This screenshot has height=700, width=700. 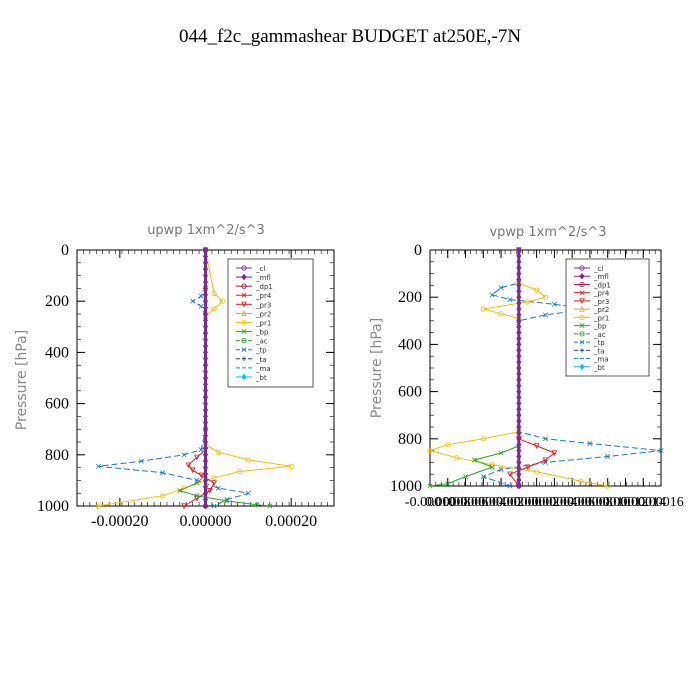 I want to click on vpwp-legend-label: _mfl, so click(x=601, y=277).